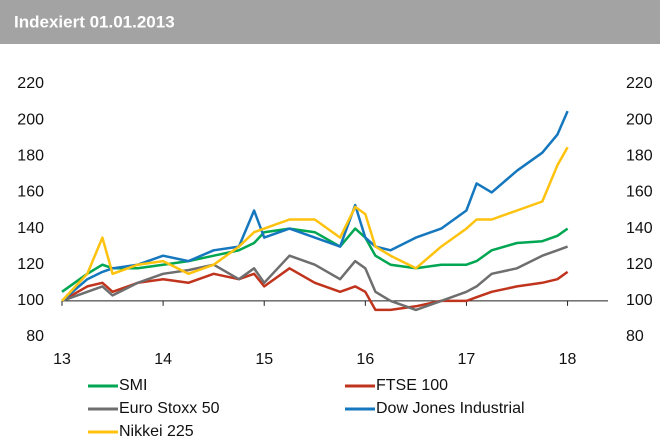  What do you see at coordinates (30, 228) in the screenshot?
I see `y-tick-label: 140` at bounding box center [30, 228].